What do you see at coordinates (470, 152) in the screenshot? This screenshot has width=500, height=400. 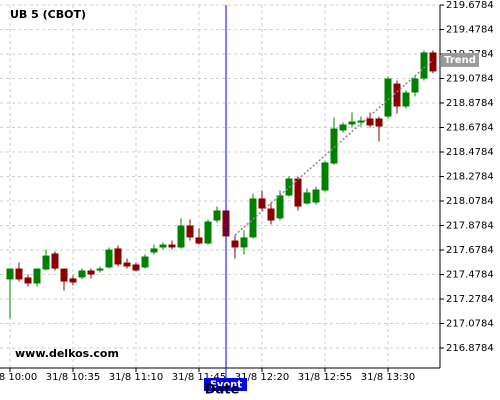 I see `y-tick-label: 218.4784` at bounding box center [470, 152].